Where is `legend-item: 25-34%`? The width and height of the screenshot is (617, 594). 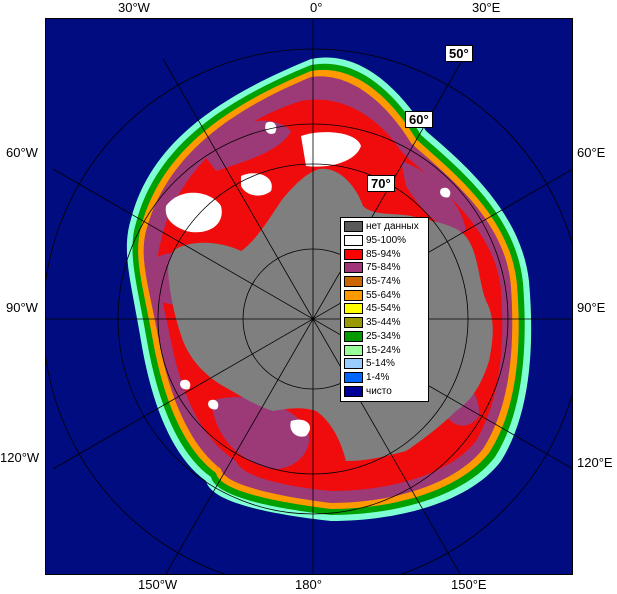 legend-item: 25-34% is located at coordinates (385, 337).